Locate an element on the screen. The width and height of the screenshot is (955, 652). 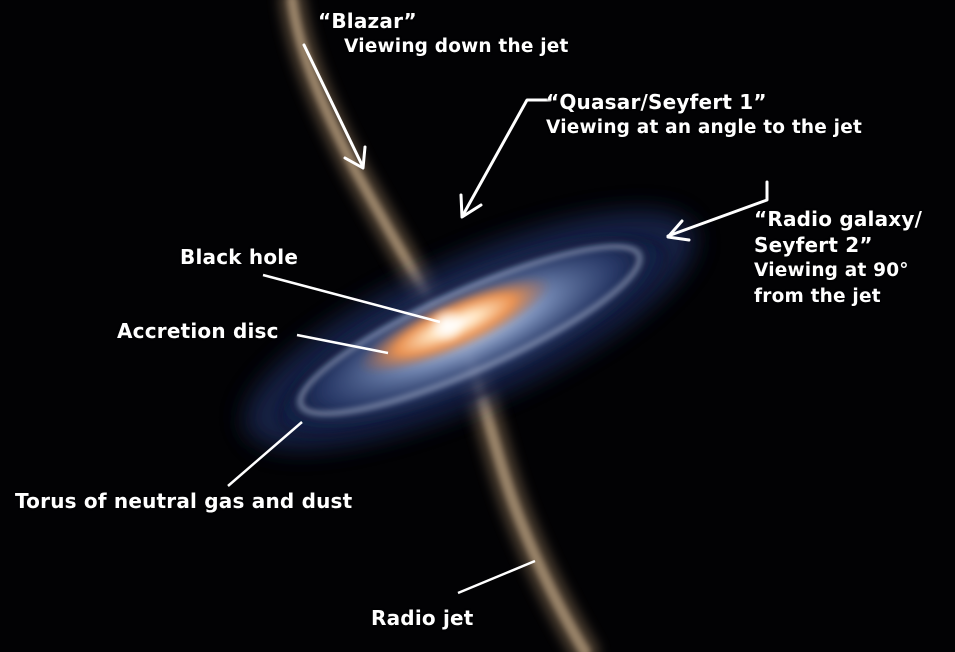
quasar-arrow is located at coordinates (505, 158).